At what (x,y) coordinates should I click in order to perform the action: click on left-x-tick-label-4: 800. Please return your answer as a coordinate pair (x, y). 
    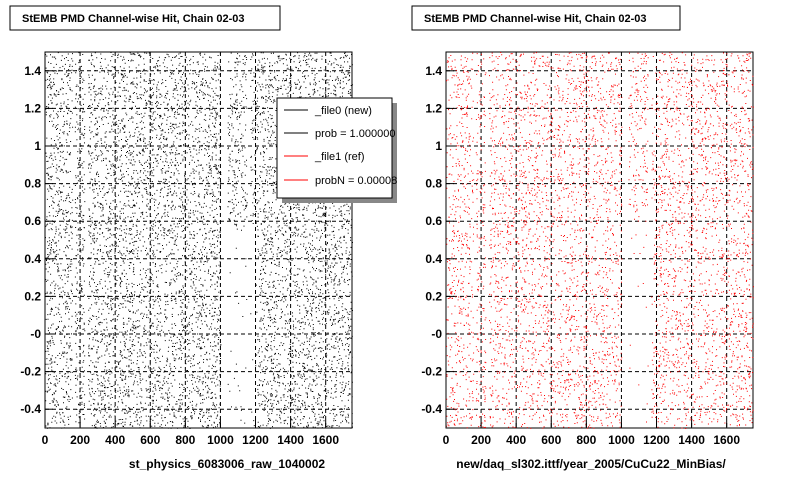
    Looking at the image, I should click on (185, 440).